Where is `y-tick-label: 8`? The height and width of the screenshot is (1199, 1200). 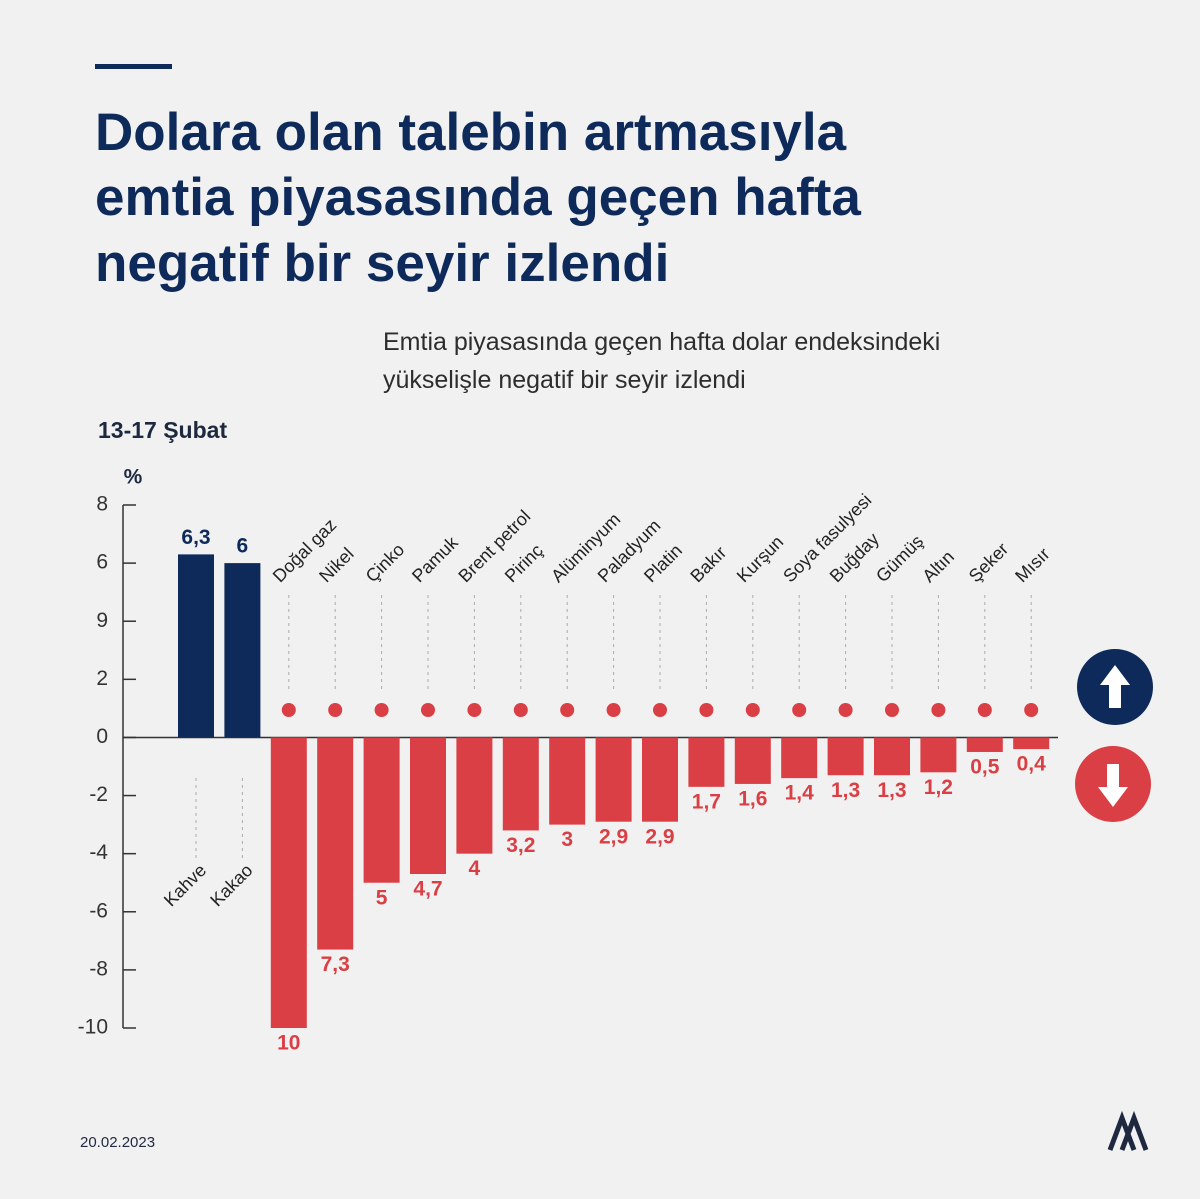 y-tick-label: 8 is located at coordinates (102, 504).